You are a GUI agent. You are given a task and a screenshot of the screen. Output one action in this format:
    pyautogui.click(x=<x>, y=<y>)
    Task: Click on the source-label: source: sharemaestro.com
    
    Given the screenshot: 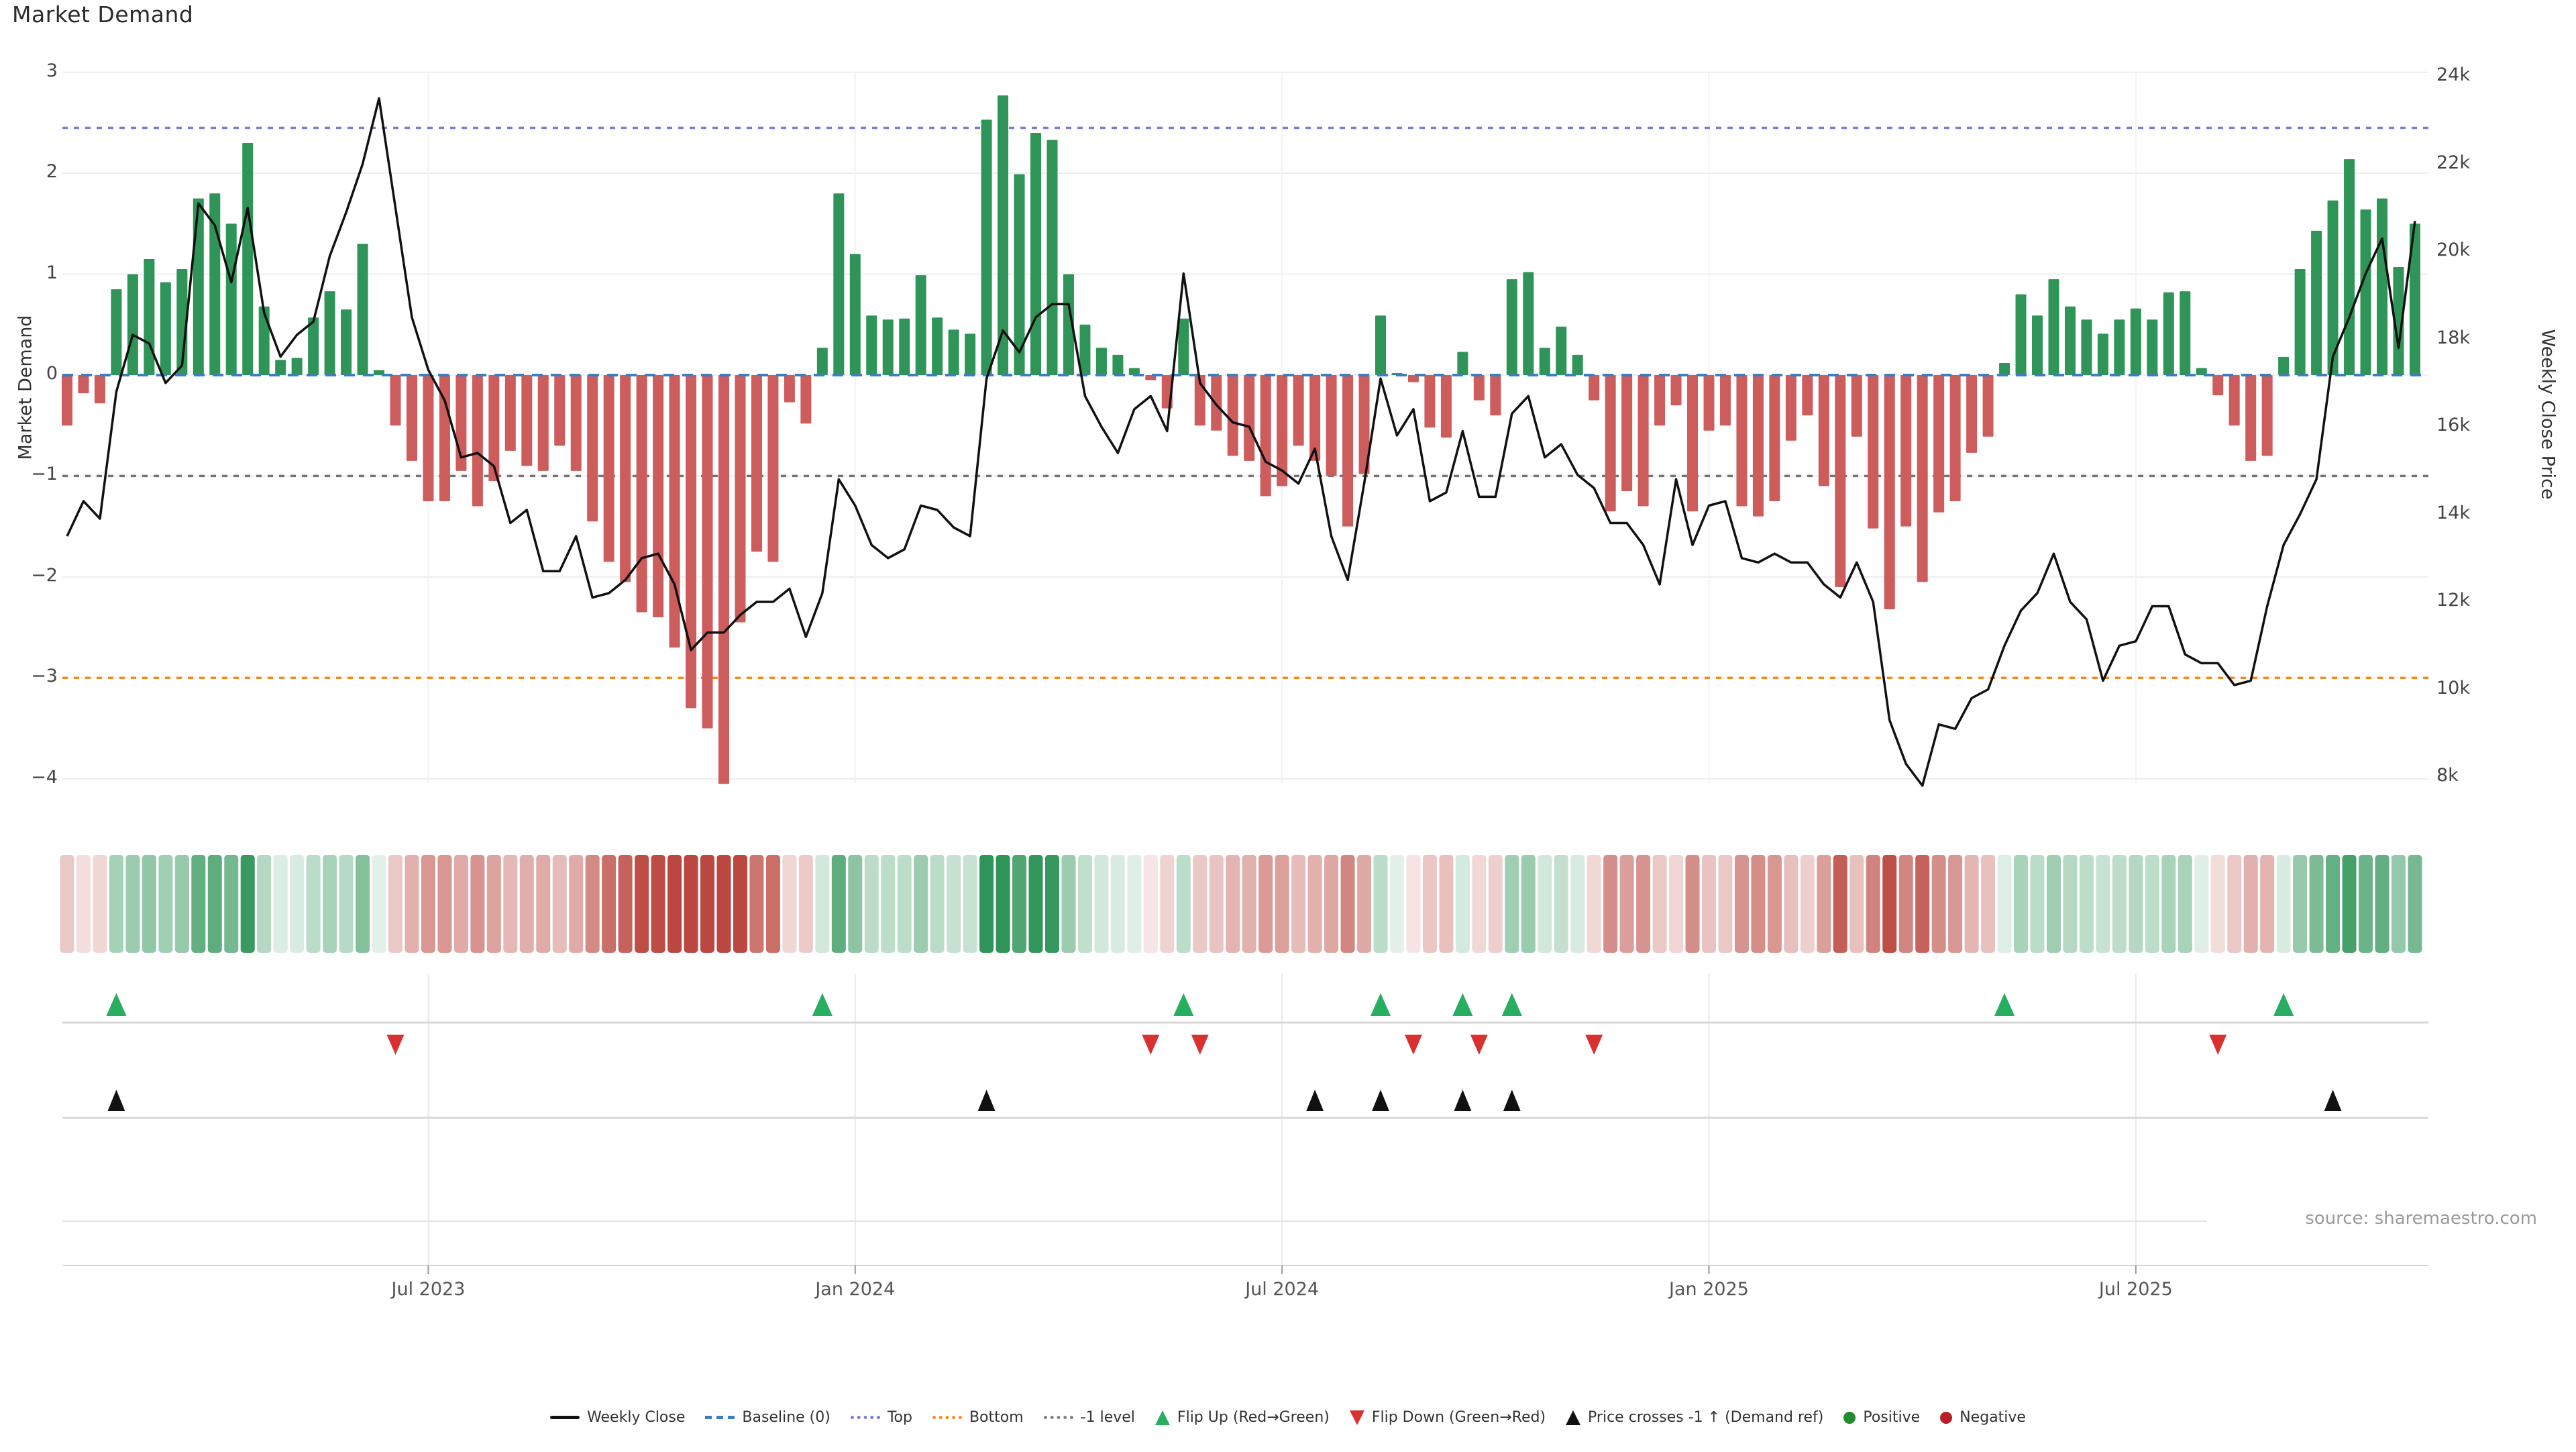 What is the action you would take?
    pyautogui.click(x=2373, y=1219)
    